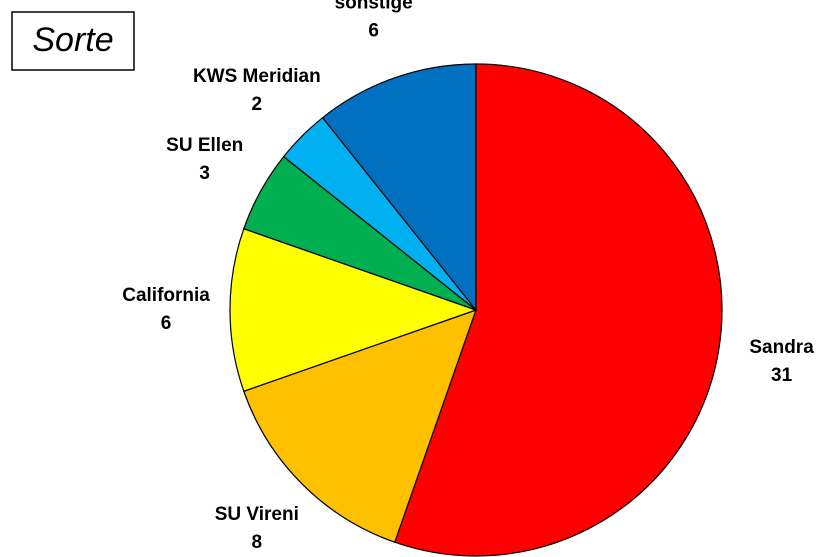  What do you see at coordinates (782, 375) in the screenshot?
I see `slice-value: 31` at bounding box center [782, 375].